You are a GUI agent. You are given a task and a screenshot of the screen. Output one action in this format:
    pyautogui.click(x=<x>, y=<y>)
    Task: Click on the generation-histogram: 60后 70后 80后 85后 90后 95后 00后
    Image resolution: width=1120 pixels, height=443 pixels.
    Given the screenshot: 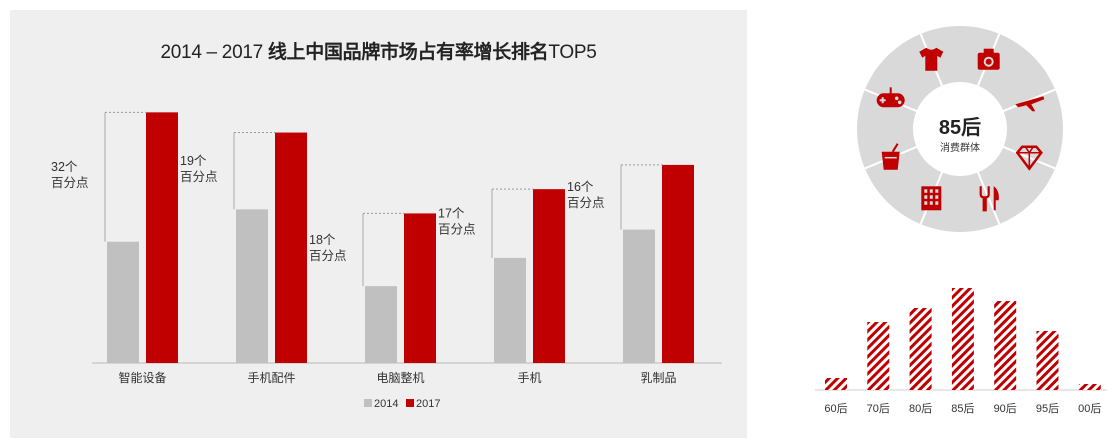 What is the action you would take?
    pyautogui.click(x=961, y=351)
    